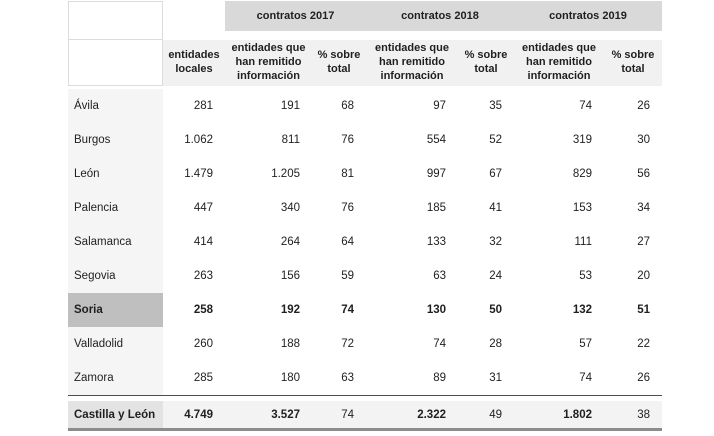  What do you see at coordinates (486, 208) in the screenshot?
I see `cell-2018-pct: 41` at bounding box center [486, 208].